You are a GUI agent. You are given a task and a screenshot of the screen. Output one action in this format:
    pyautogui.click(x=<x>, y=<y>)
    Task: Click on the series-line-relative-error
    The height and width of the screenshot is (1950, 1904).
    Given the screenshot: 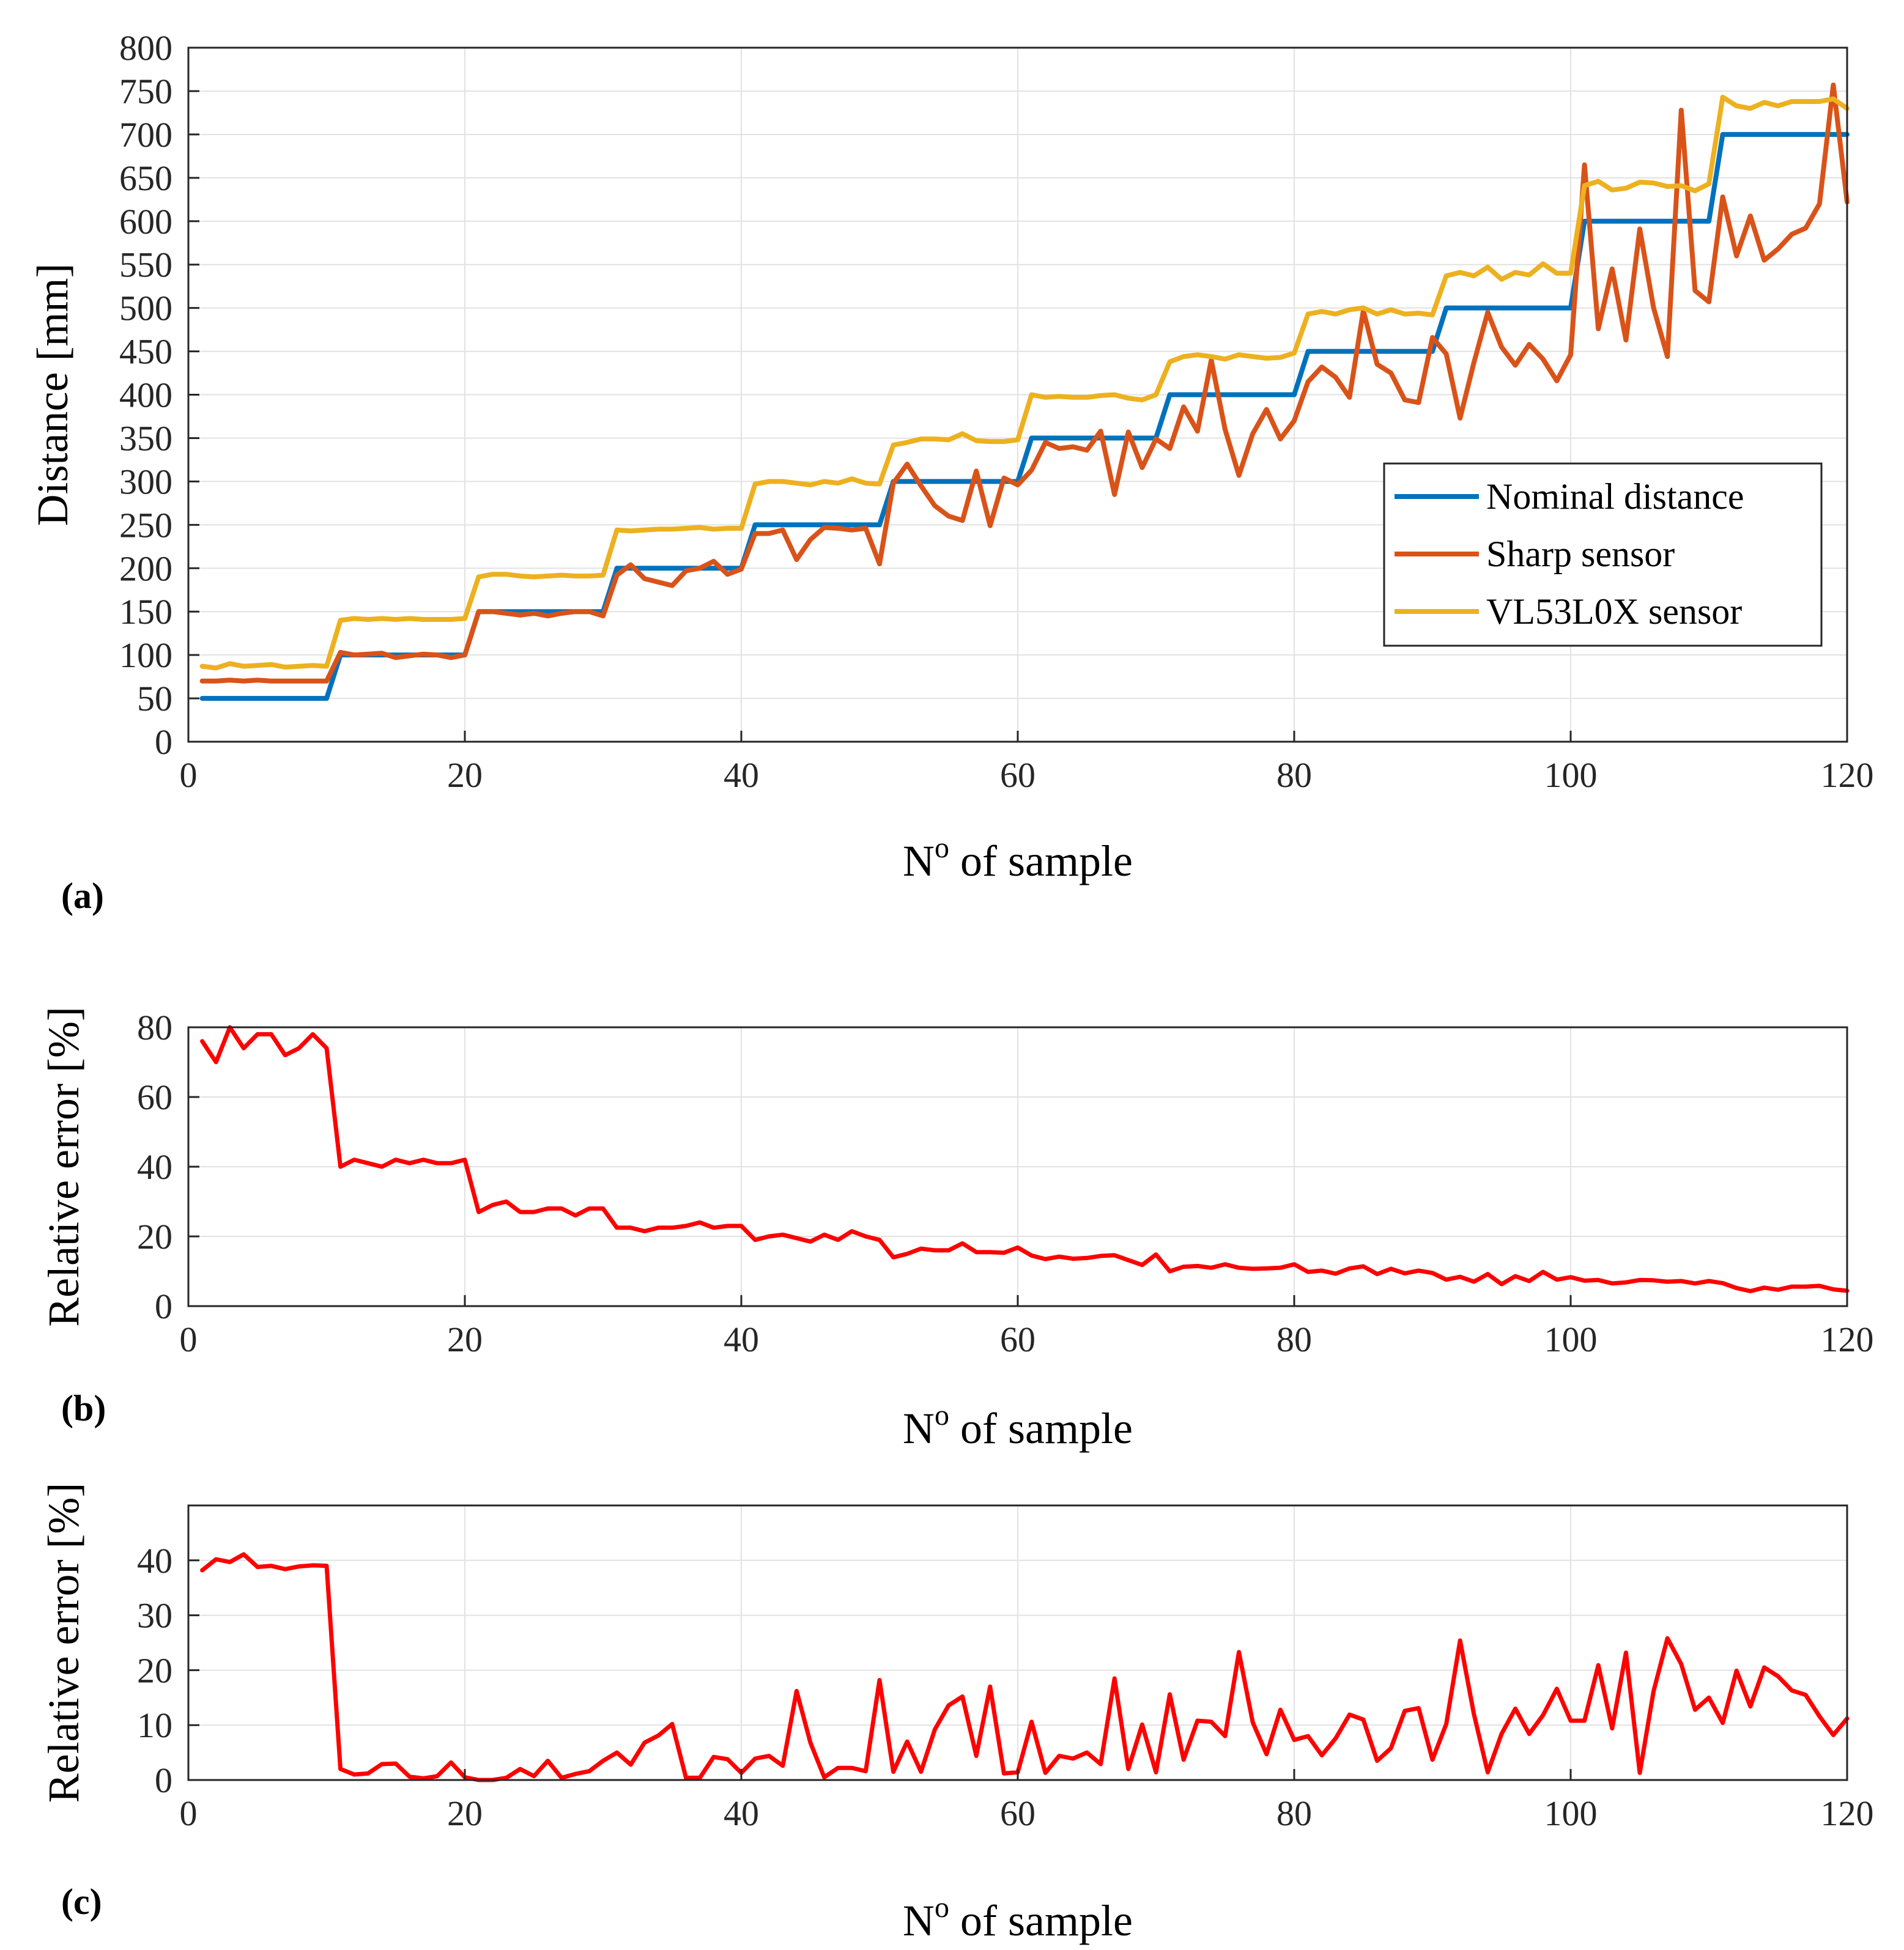 What is the action you would take?
    pyautogui.click(x=1025, y=1159)
    